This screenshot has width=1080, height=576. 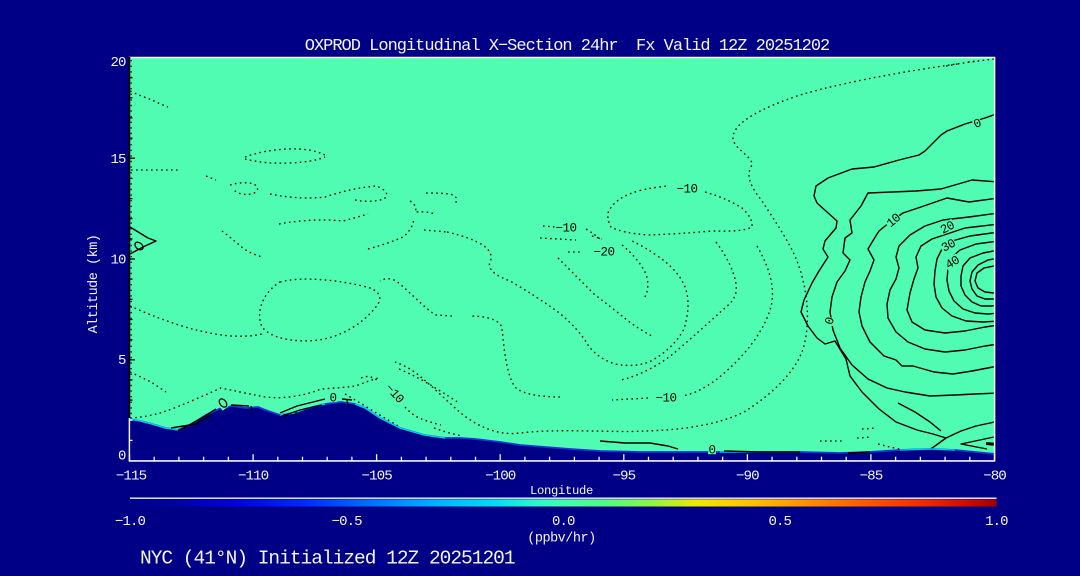 I want to click on svg-text: Altitude (km), so click(x=94, y=284).